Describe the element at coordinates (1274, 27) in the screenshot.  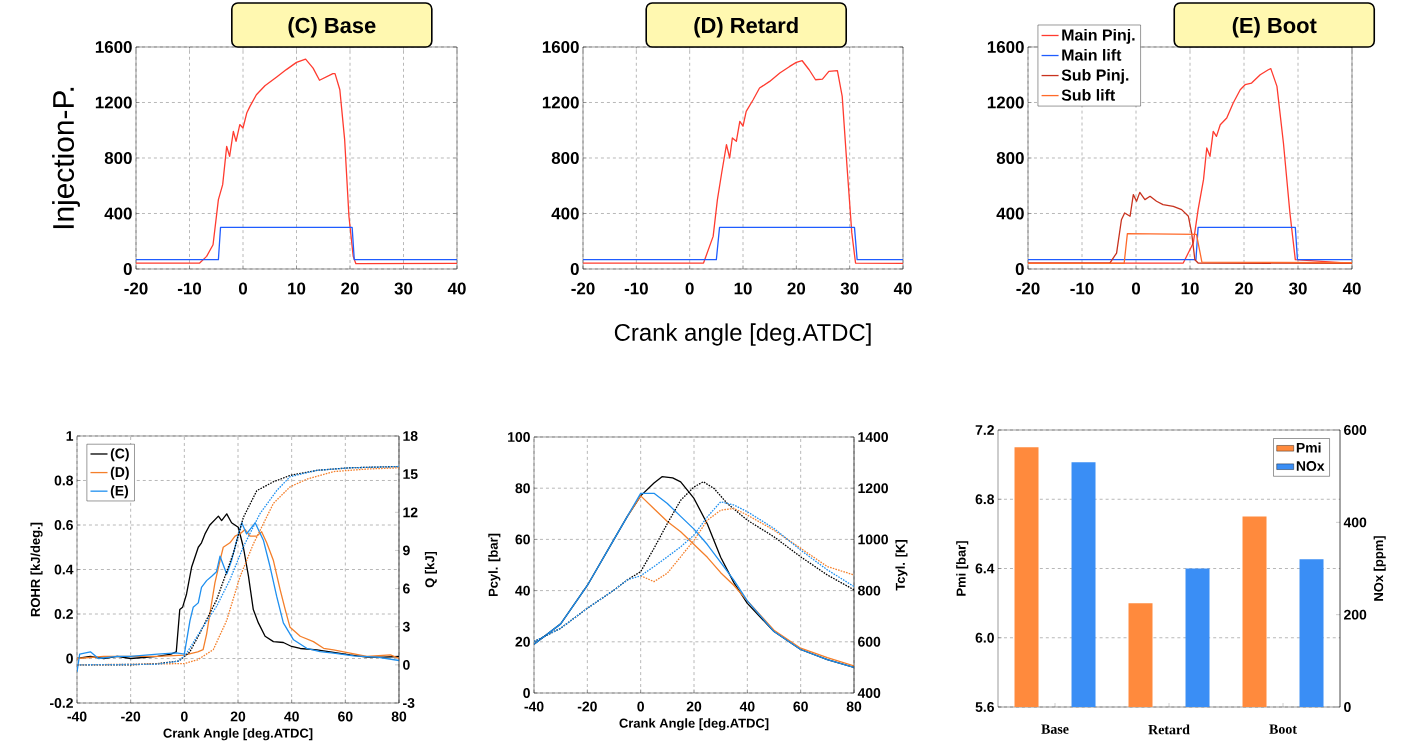
I see `chart-title: (E) Boot` at that location.